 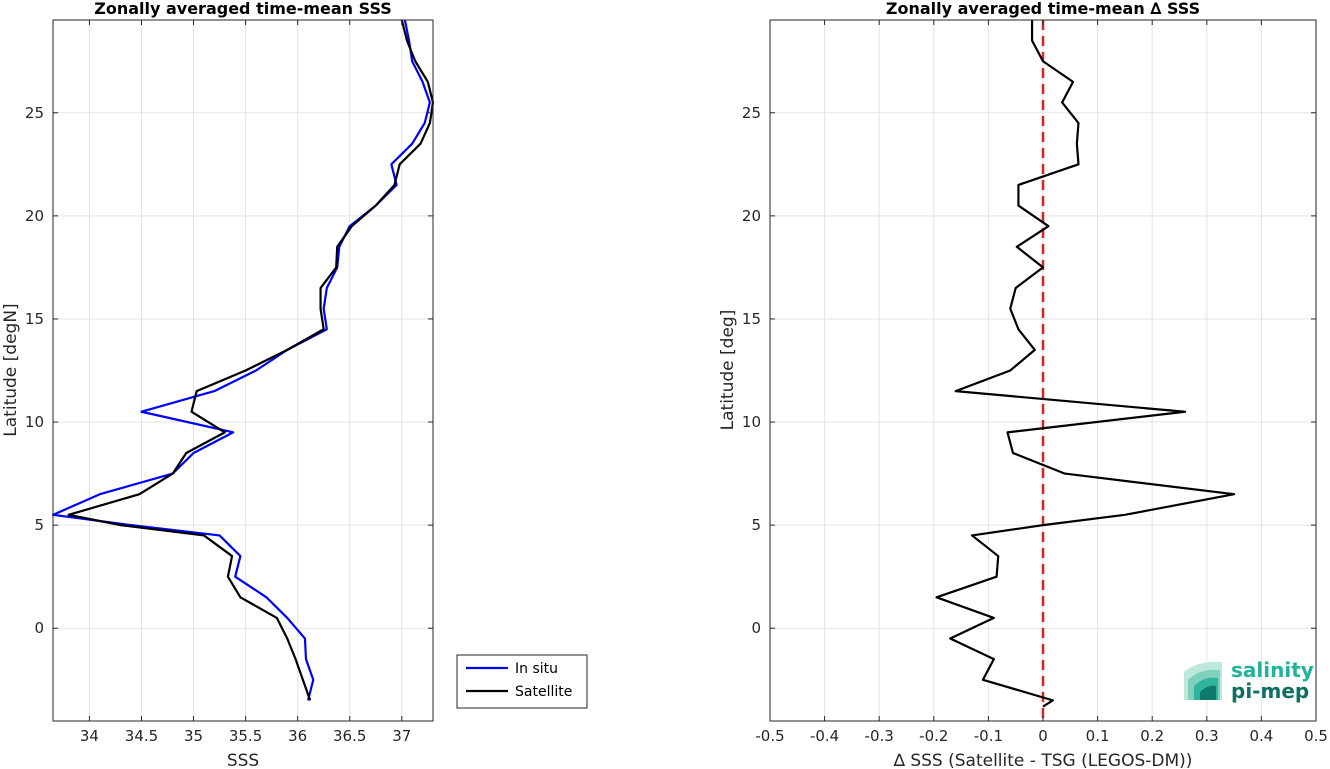 What do you see at coordinates (1043, 760) in the screenshot?
I see `right-x-axis-label: ∆ SSS (Satellite - TSG (LEGOS-DM))` at bounding box center [1043, 760].